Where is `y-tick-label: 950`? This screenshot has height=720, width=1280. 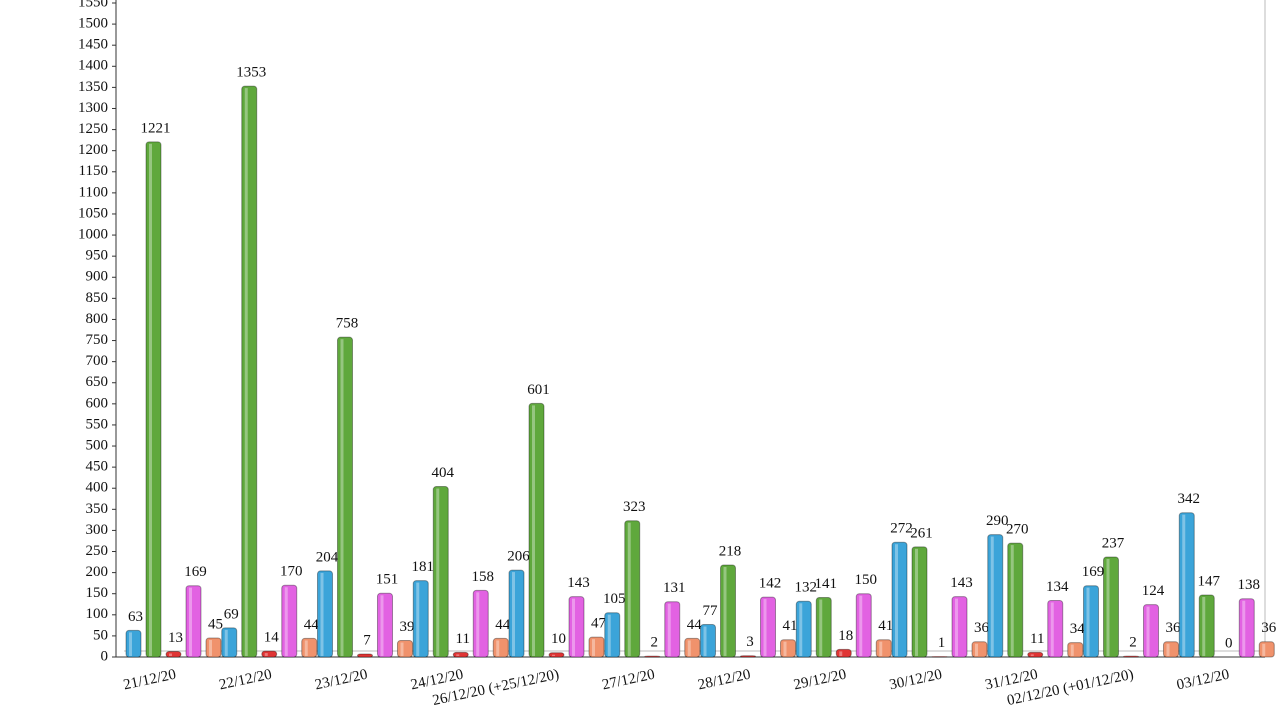
y-tick-label: 950 is located at coordinates (97, 256).